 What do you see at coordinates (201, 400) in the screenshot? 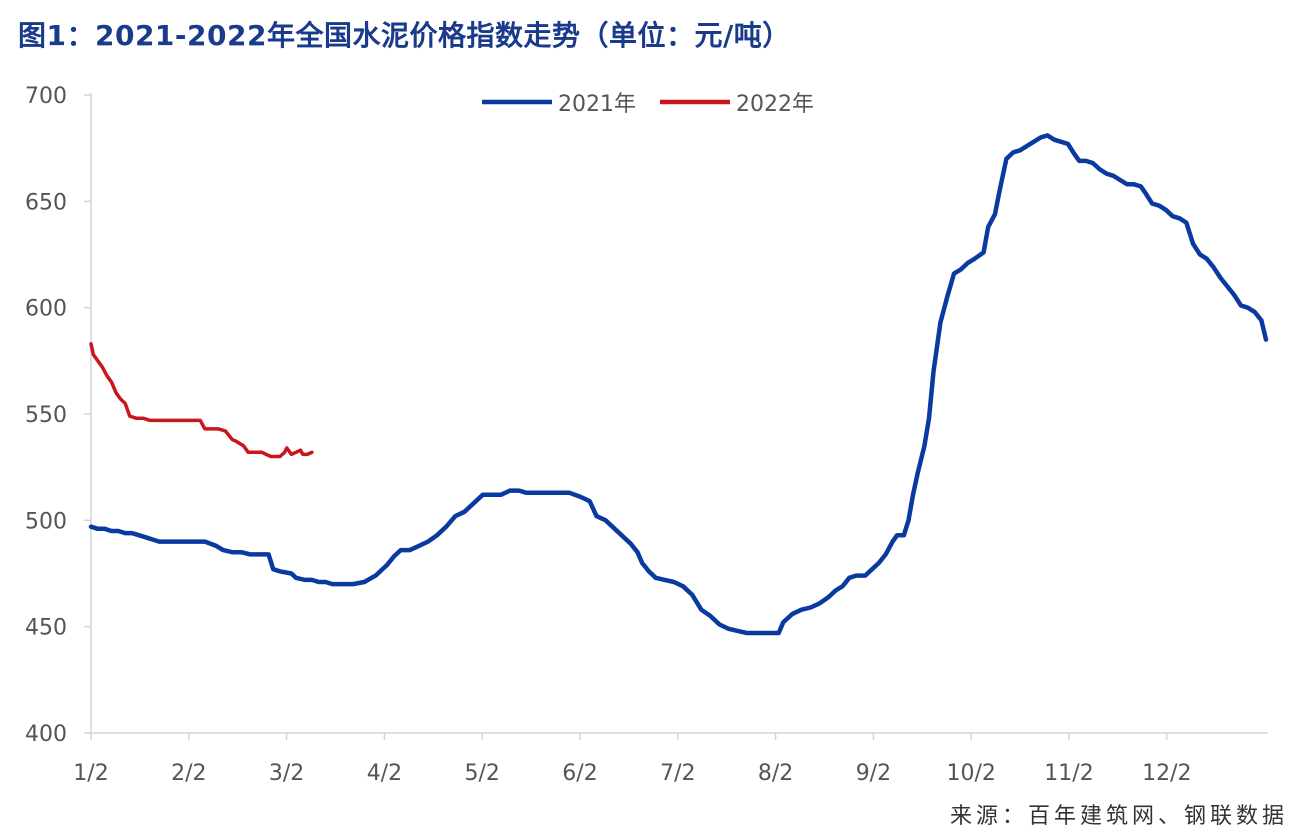
I see `series-line-2022` at bounding box center [201, 400].